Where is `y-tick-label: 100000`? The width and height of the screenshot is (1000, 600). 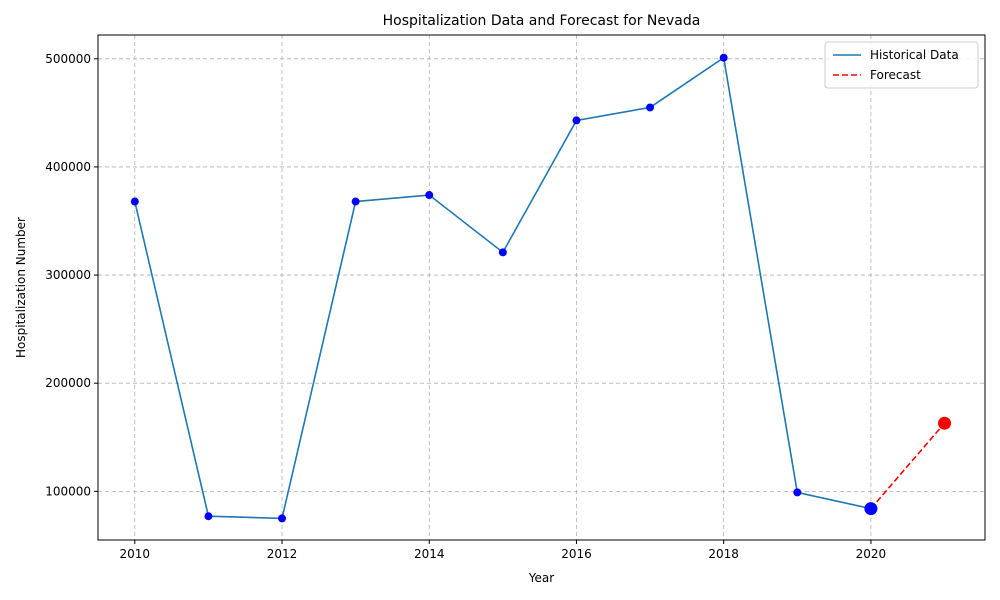 y-tick-label: 100000 is located at coordinates (68, 491).